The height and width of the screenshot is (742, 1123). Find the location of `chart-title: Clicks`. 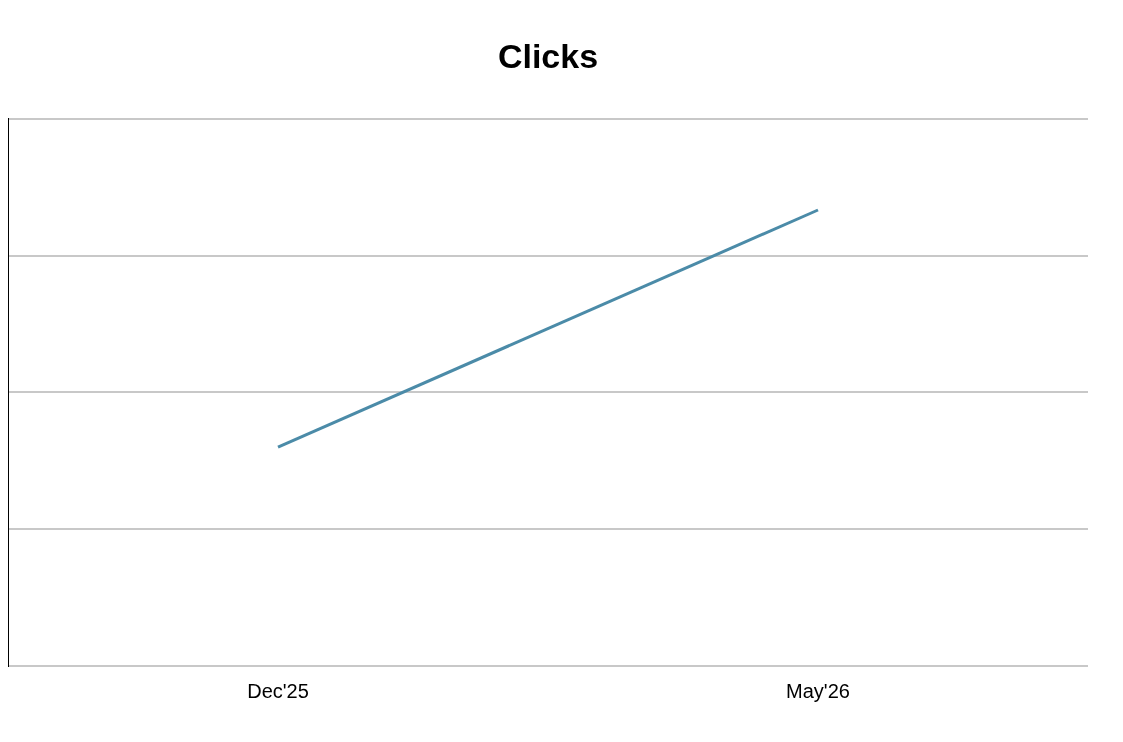

chart-title: Clicks is located at coordinates (548, 55).